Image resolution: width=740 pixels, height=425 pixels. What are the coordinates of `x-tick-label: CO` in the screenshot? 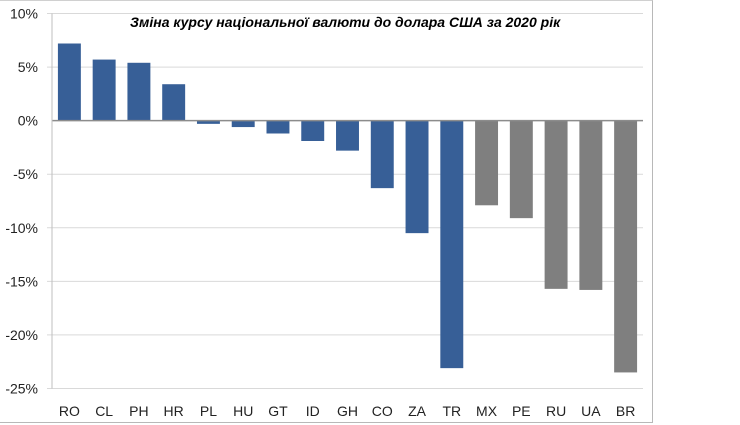 It's located at (382, 411).